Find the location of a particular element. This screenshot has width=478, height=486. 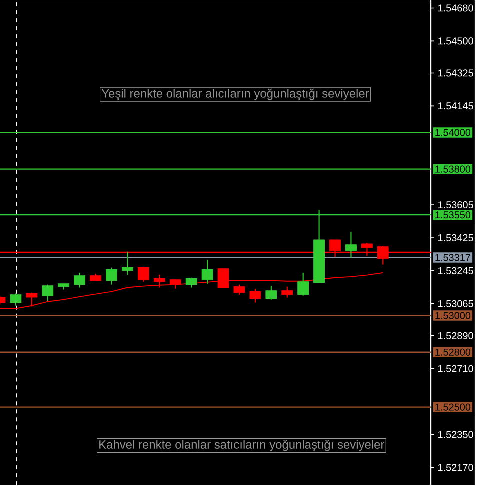

y-tick-label: 1.53605 is located at coordinates (456, 205).